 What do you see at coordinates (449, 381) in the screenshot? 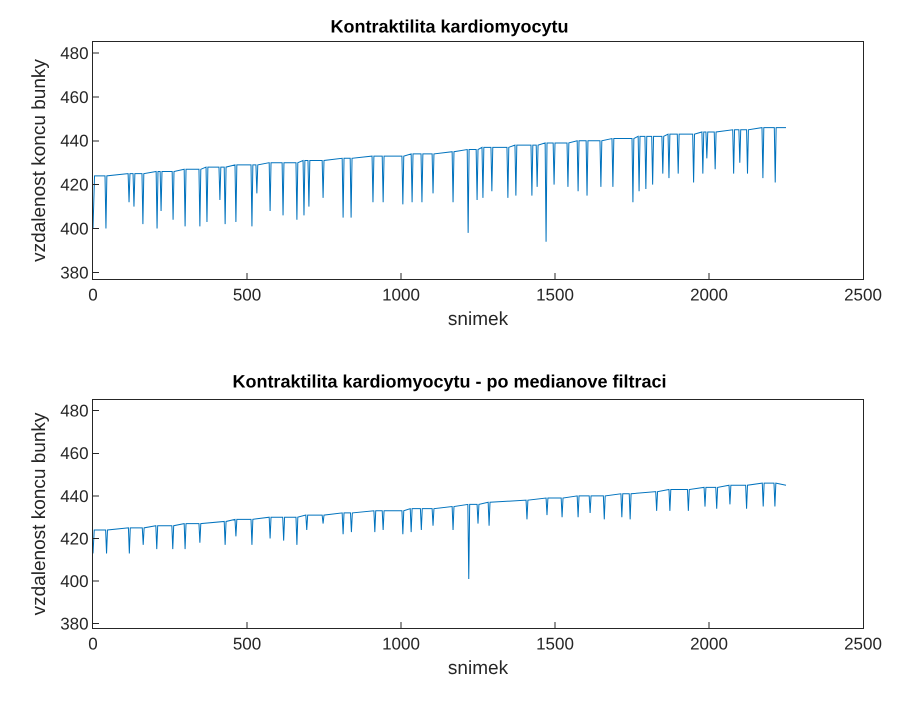
I see `chart-title: Kontraktilita kardiomyocytu - po medianove filtraci` at bounding box center [449, 381].